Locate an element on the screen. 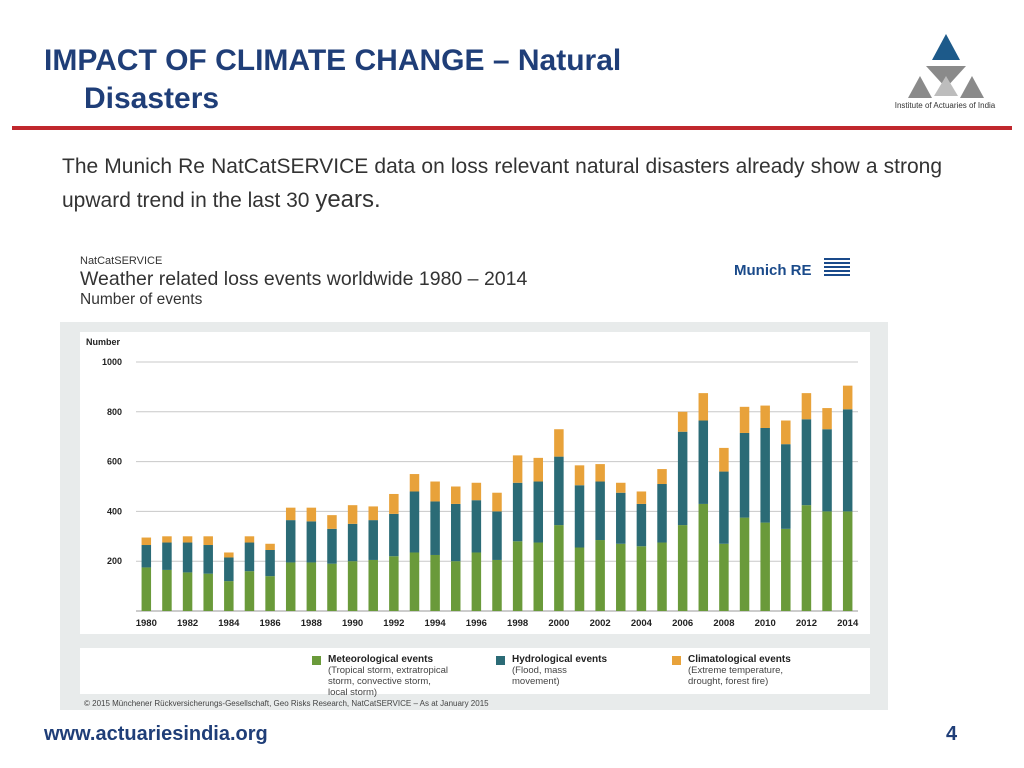 Image resolution: width=1024 pixels, height=768 pixels. bar-meteorological-1992 is located at coordinates (394, 583).